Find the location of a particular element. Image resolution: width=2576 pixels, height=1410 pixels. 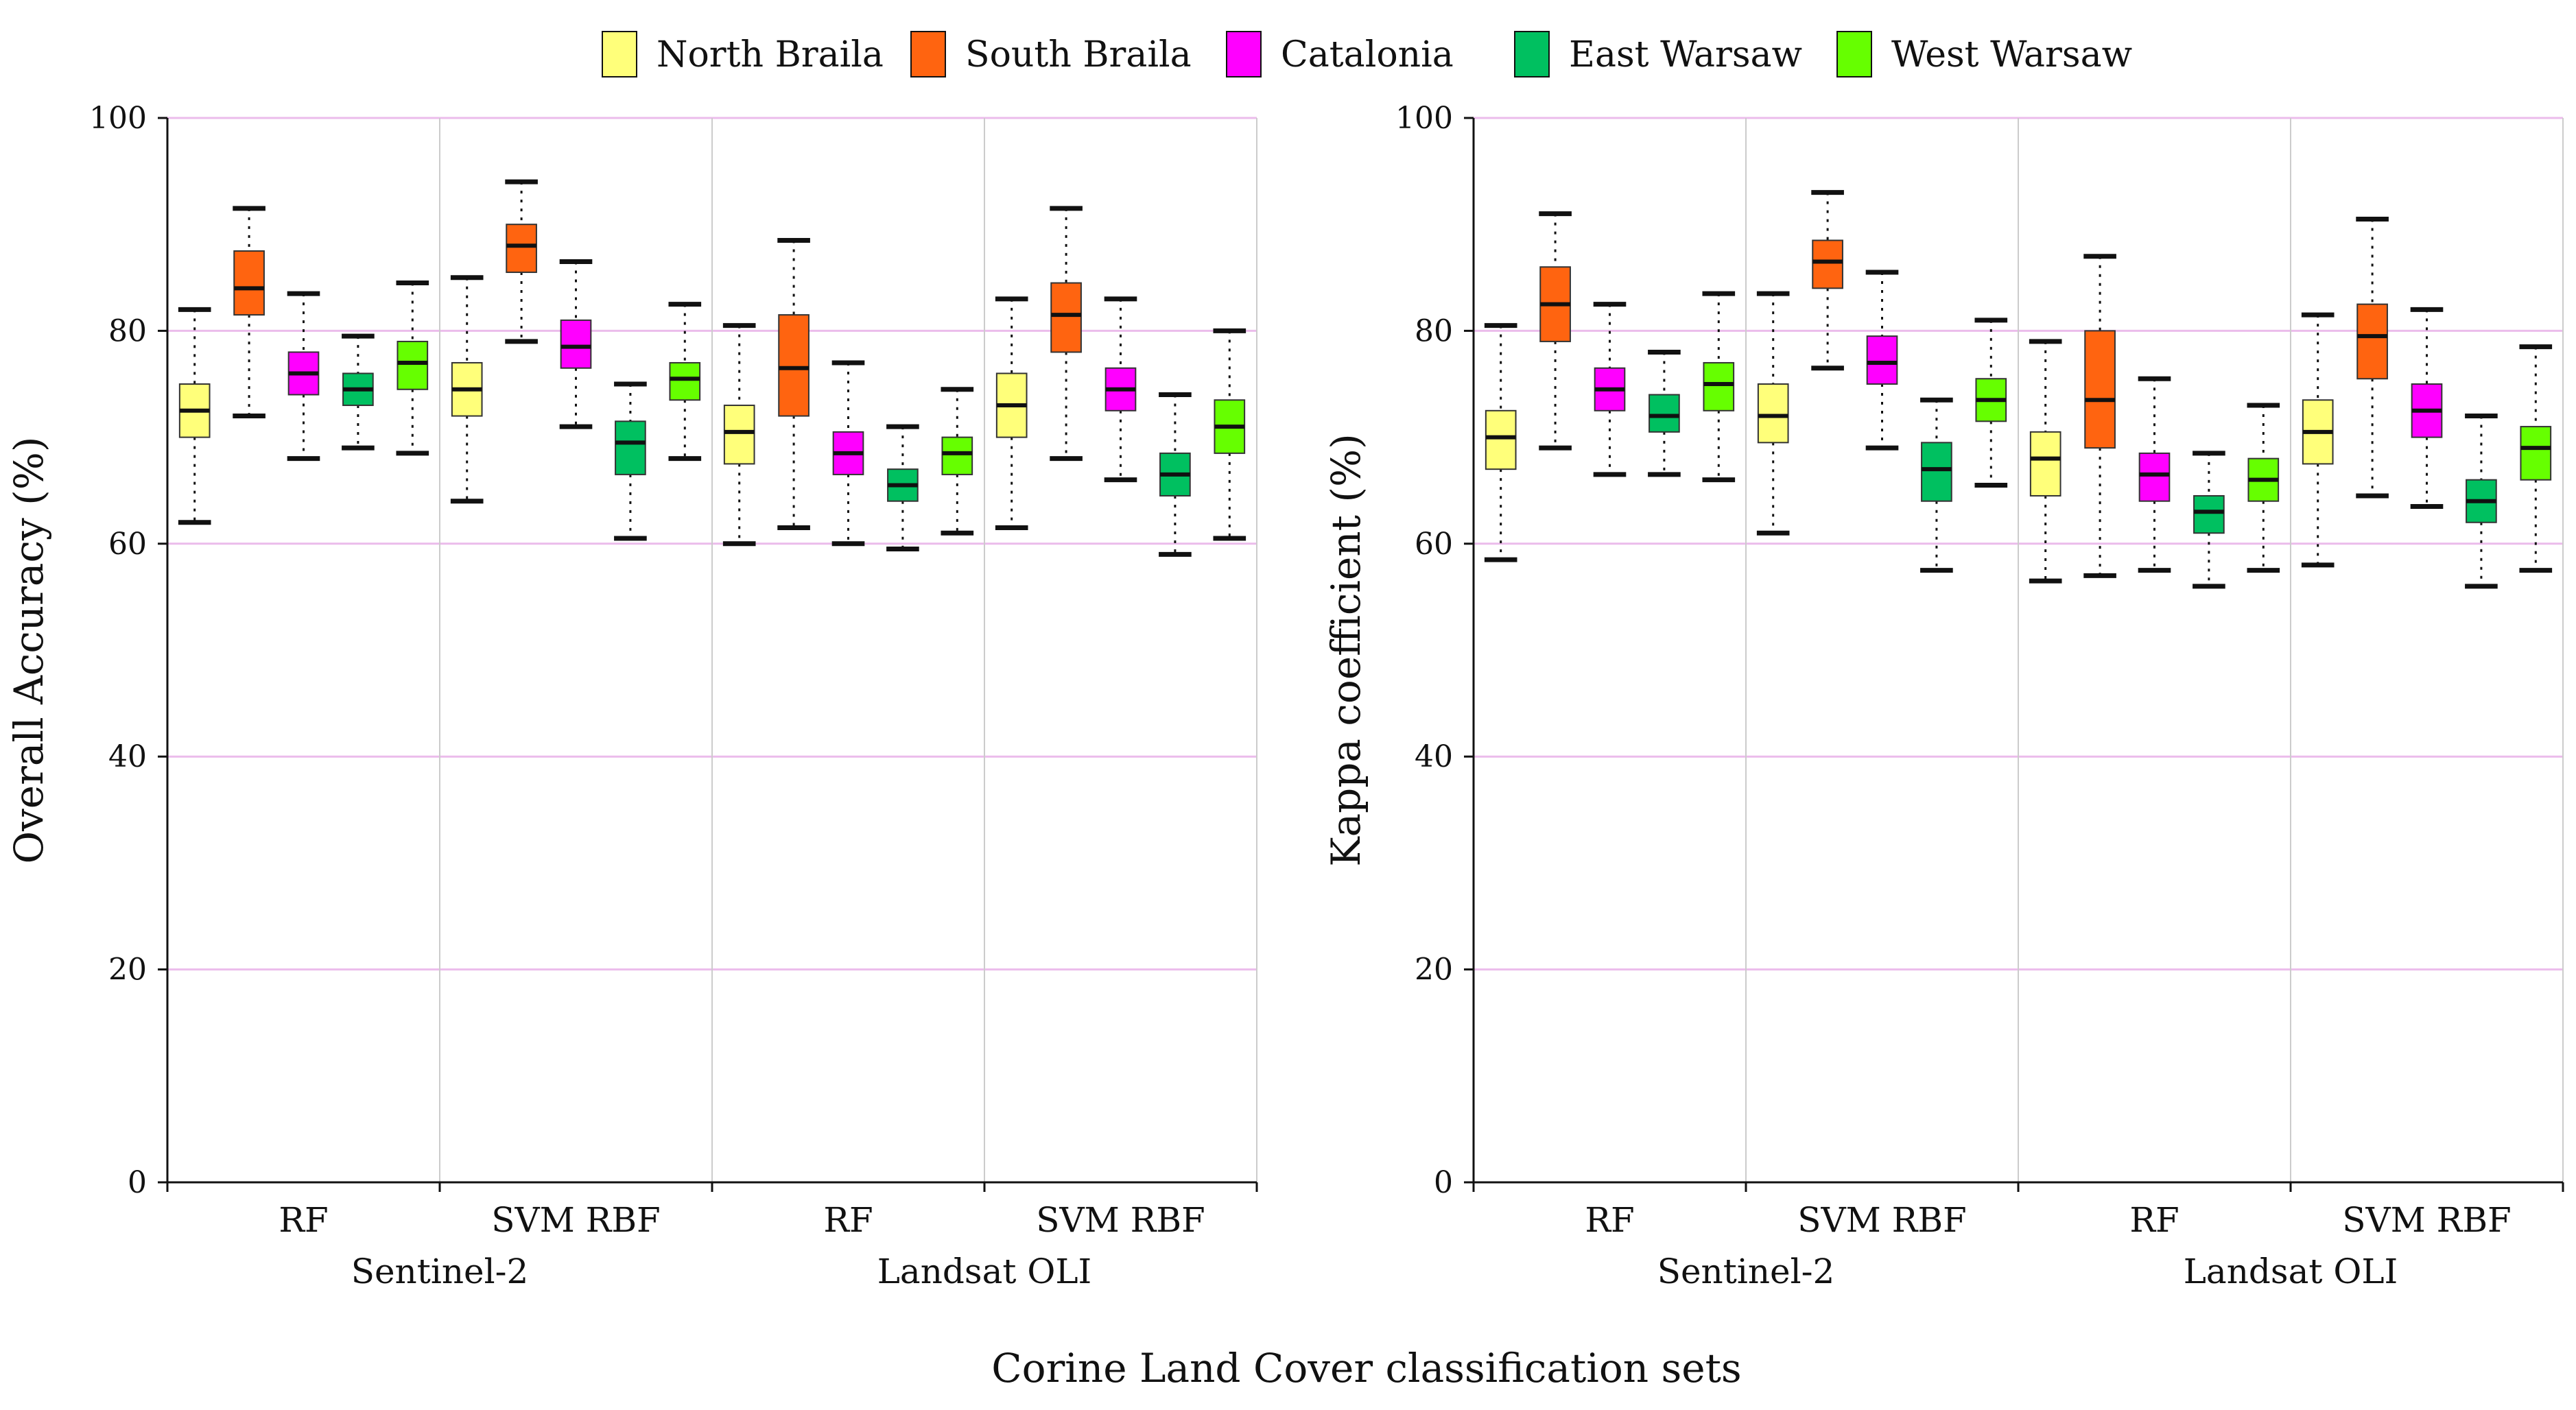

x-axis-title: Corine Land Cover classification sets is located at coordinates (1366, 1368).